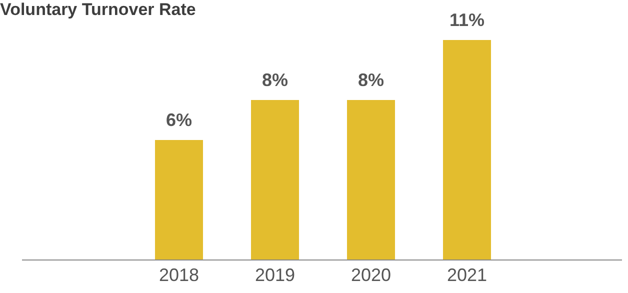  I want to click on data-label: 11%, so click(467, 20).